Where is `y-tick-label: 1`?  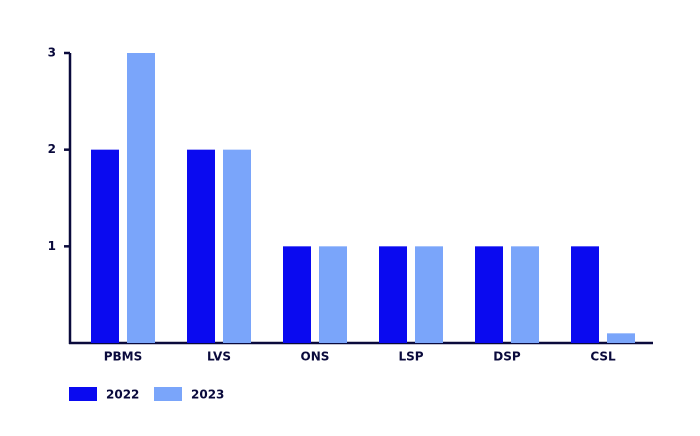 y-tick-label: 1 is located at coordinates (52, 246).